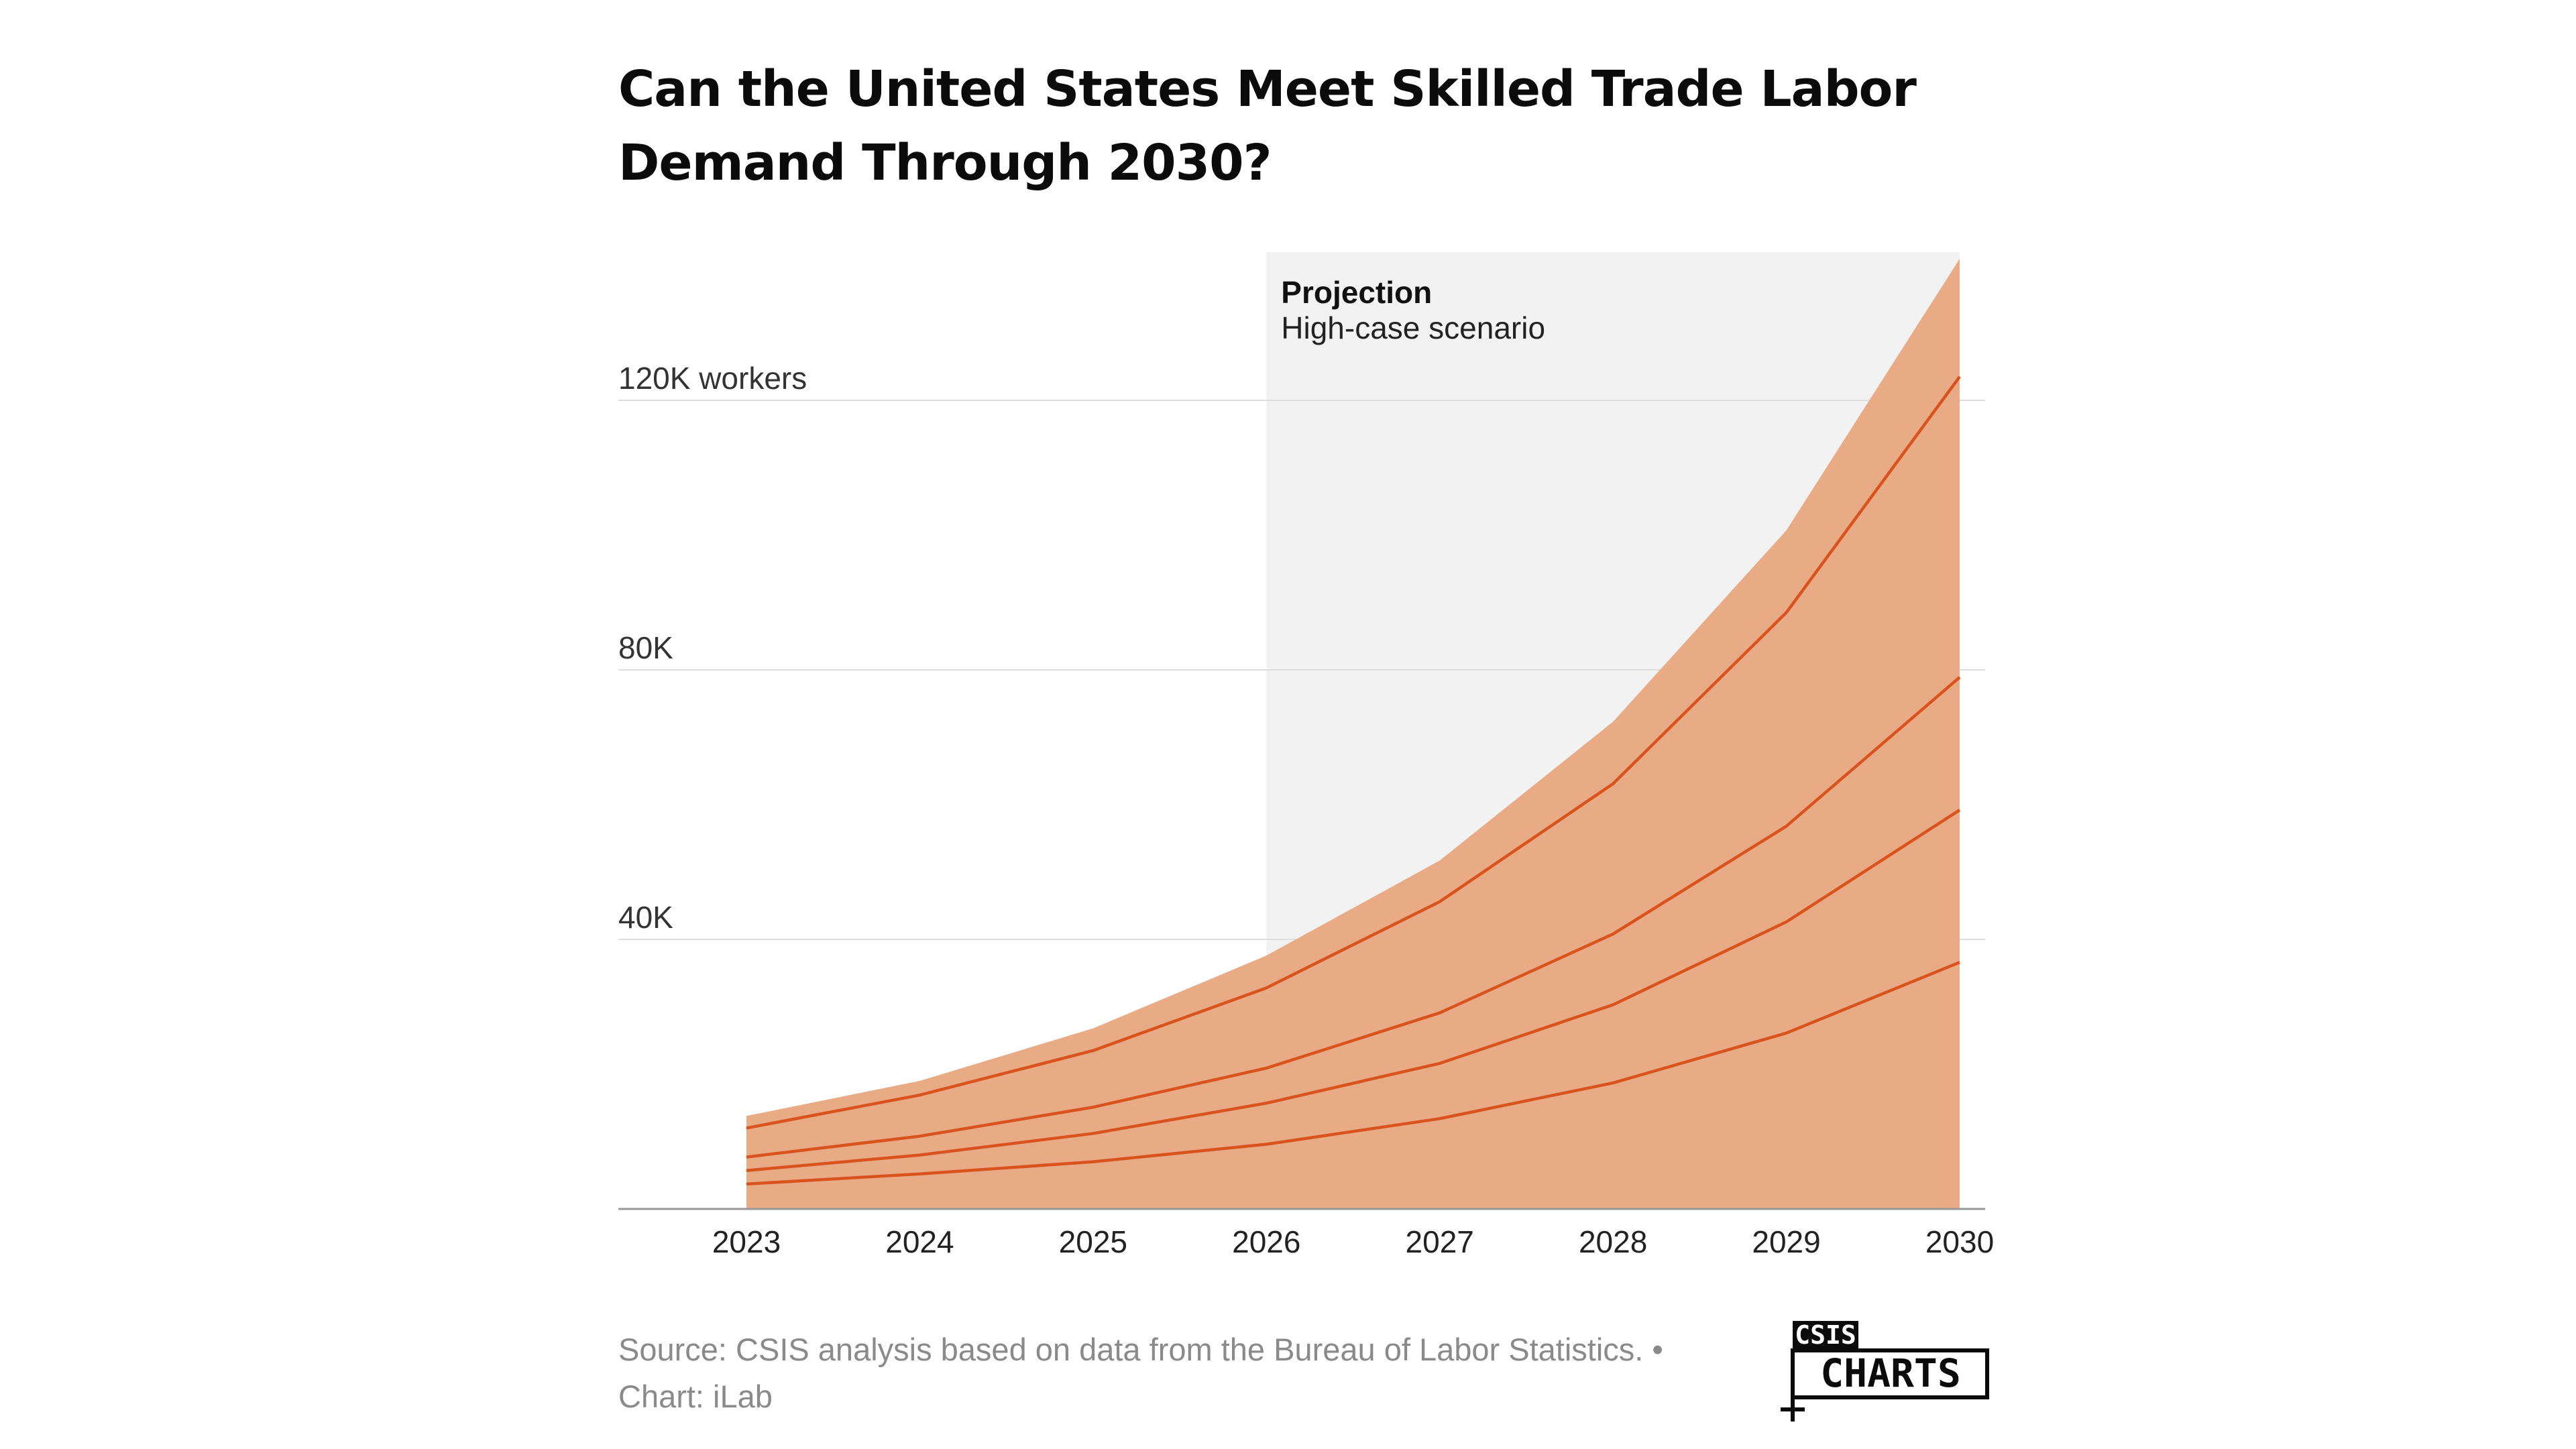 The image size is (2576, 1449). I want to click on logo-top-block, so click(1825, 1336).